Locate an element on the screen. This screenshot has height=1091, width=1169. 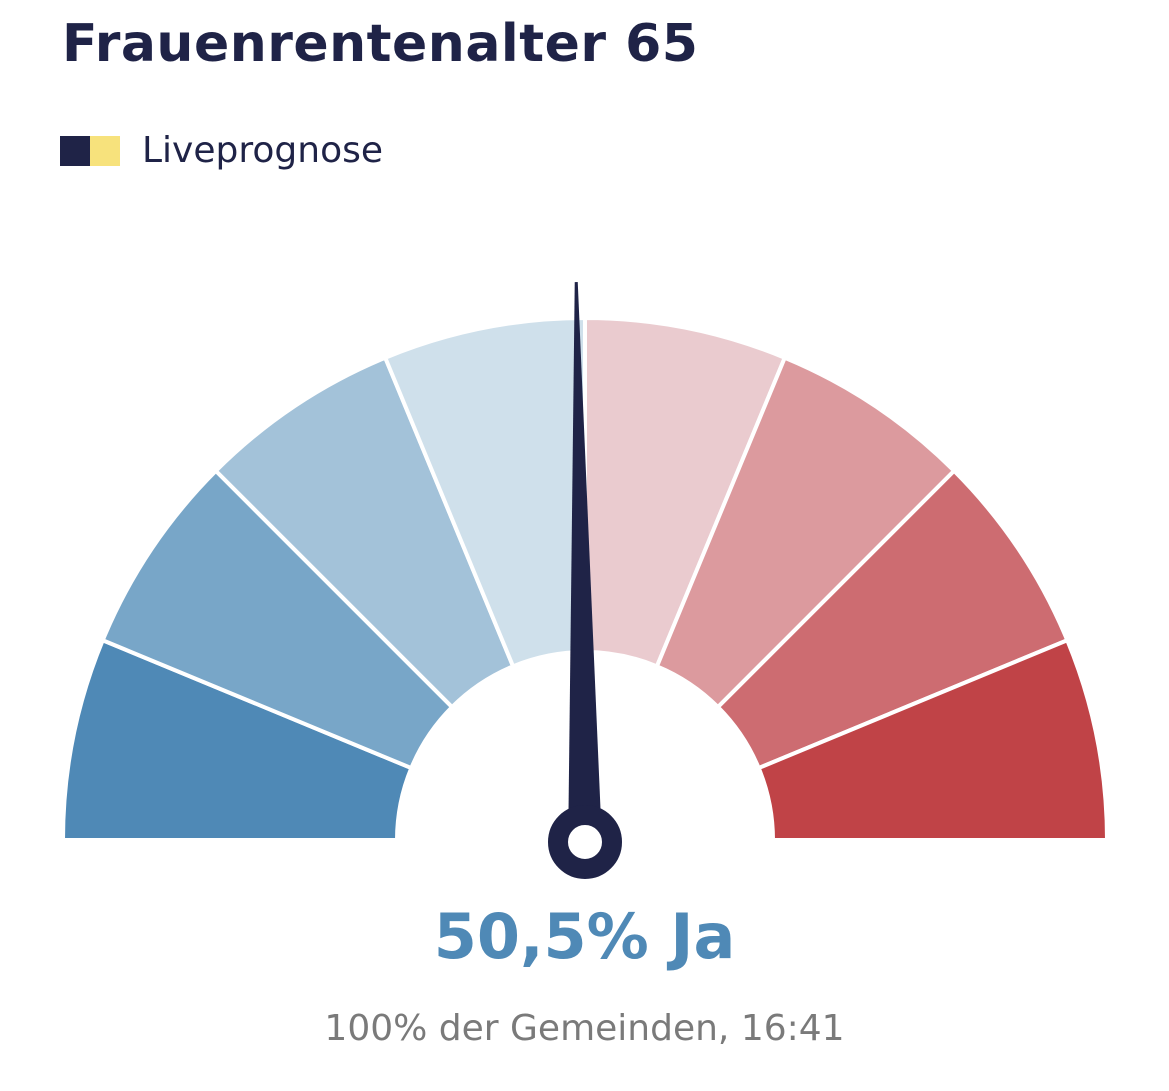
legend: Liveprognose is located at coordinates (221, 150).